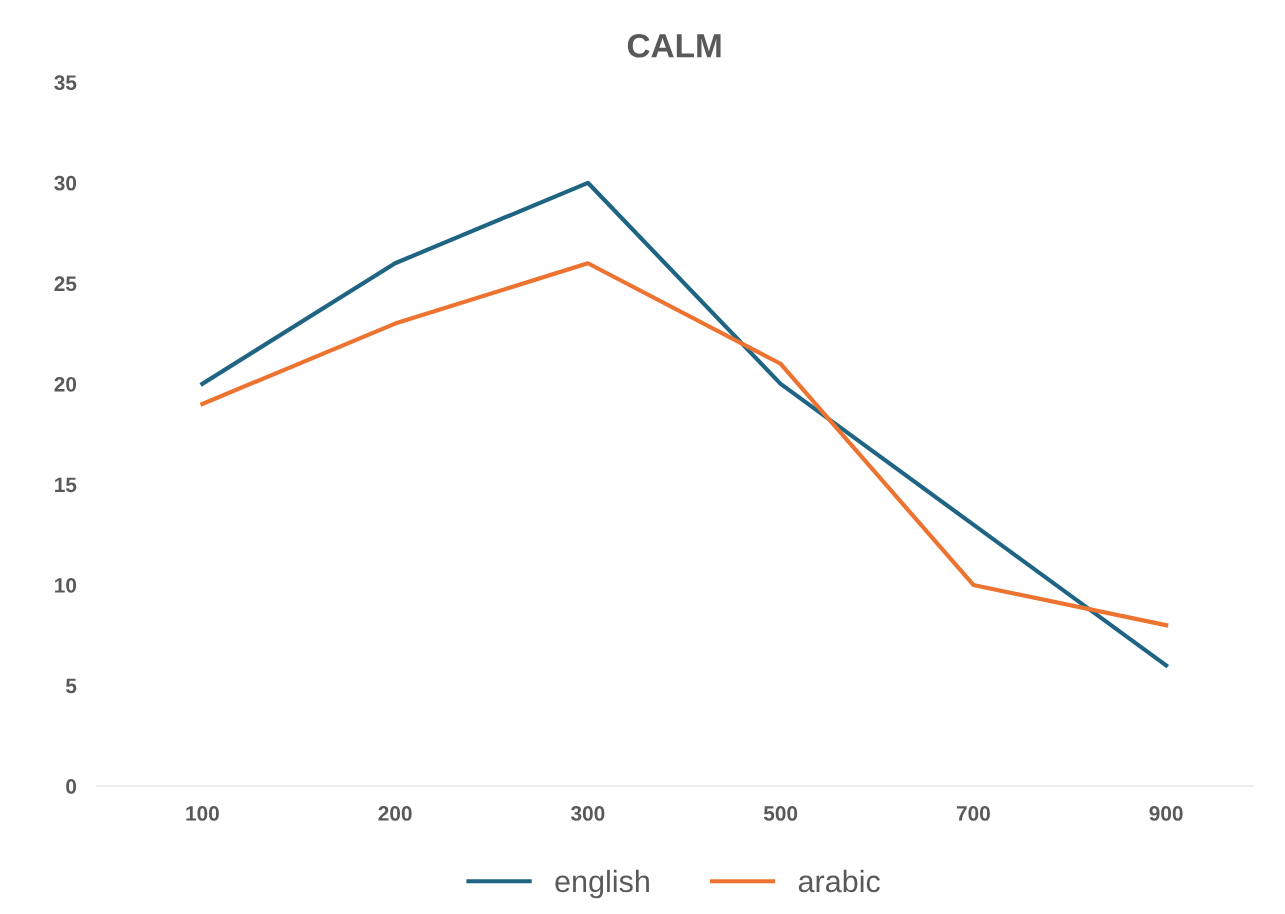 The width and height of the screenshot is (1285, 914). I want to click on x-tick-label: 300, so click(587, 813).